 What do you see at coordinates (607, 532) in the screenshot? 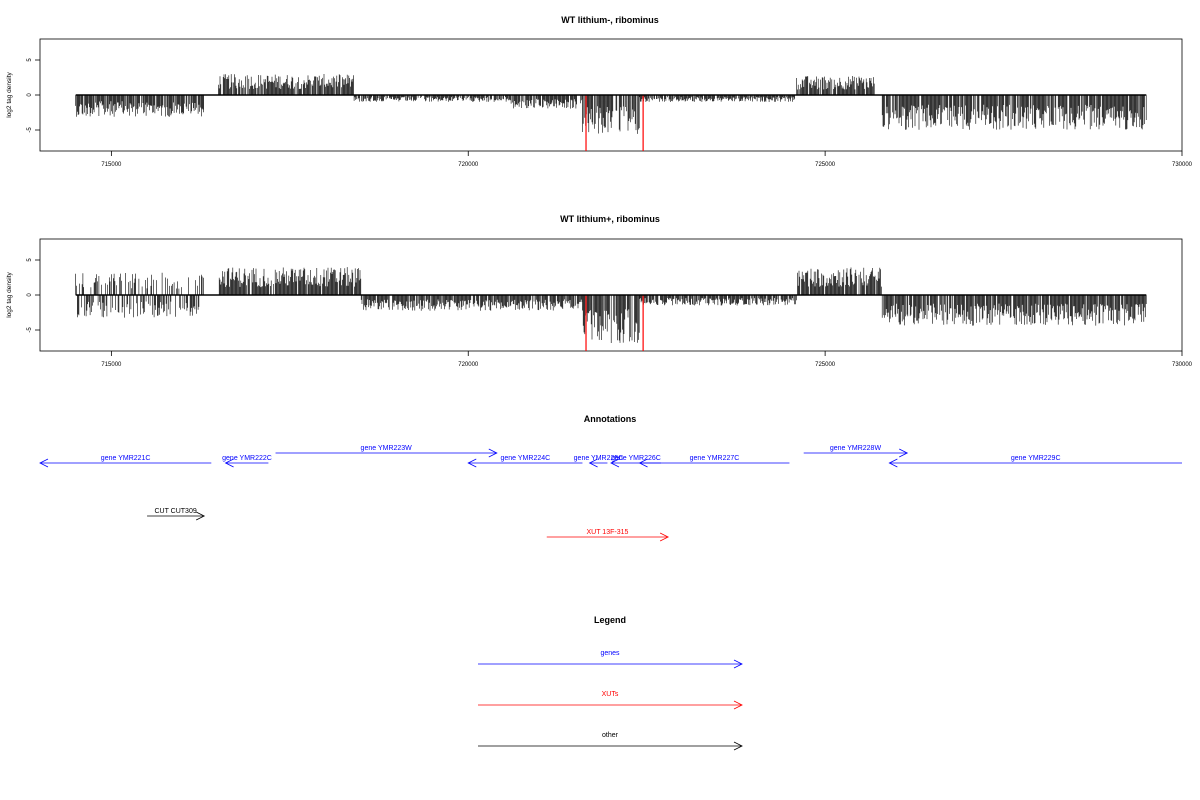
I see `feature-label: XUT 13F-315` at bounding box center [607, 532].